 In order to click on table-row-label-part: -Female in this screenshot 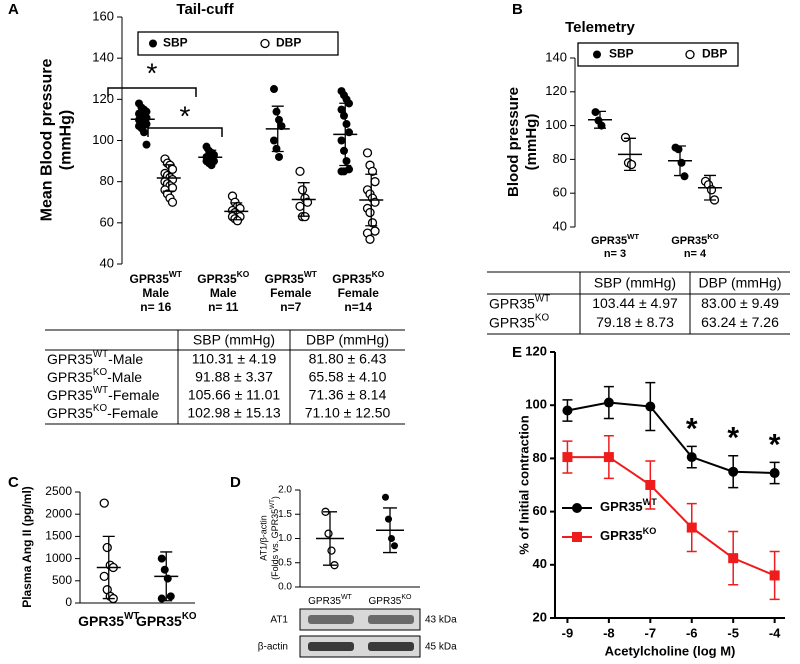, I will do `click(134, 395)`.